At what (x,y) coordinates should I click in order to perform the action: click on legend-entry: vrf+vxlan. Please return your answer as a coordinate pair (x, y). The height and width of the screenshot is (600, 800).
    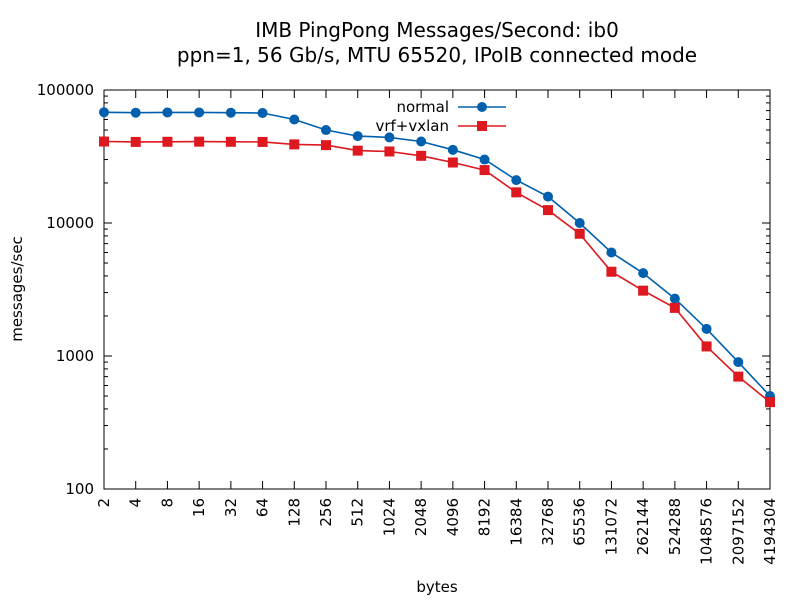
    Looking at the image, I should click on (440, 126).